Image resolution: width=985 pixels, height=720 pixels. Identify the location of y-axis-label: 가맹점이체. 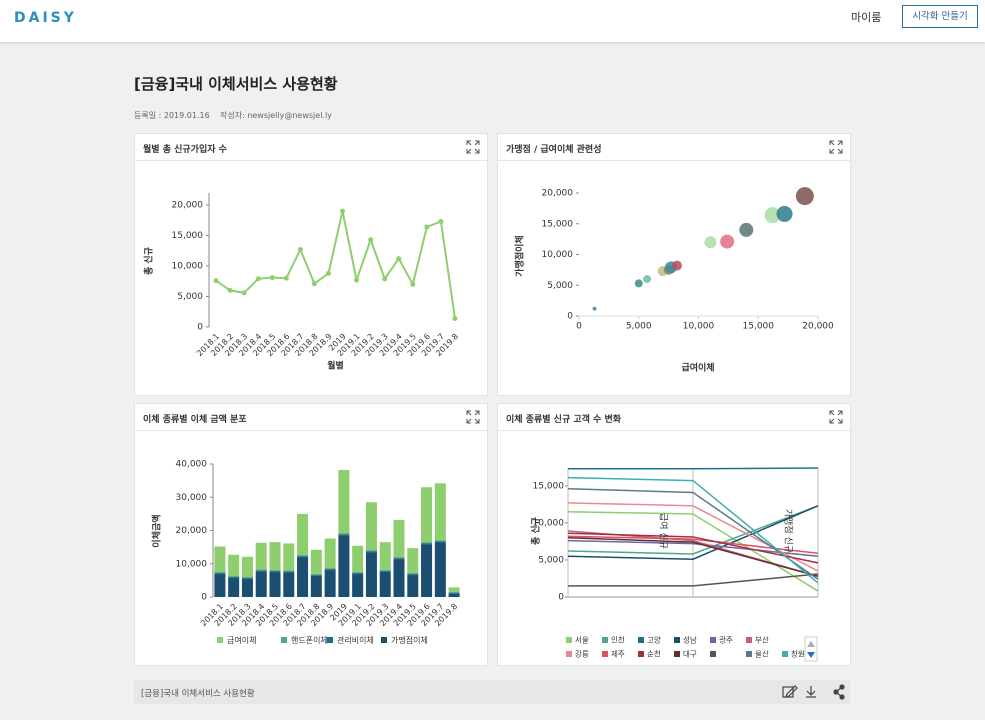
(520, 255).